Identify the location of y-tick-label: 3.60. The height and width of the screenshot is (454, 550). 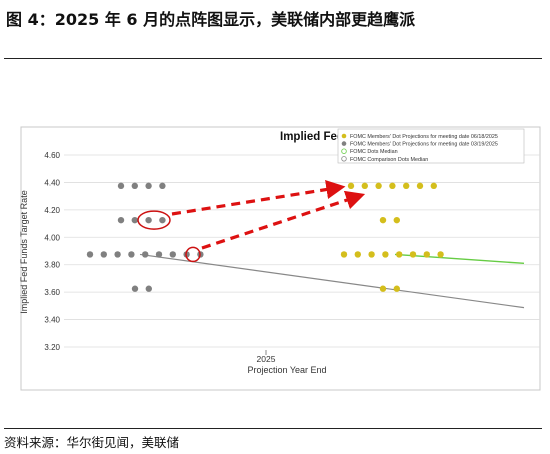
(52, 292).